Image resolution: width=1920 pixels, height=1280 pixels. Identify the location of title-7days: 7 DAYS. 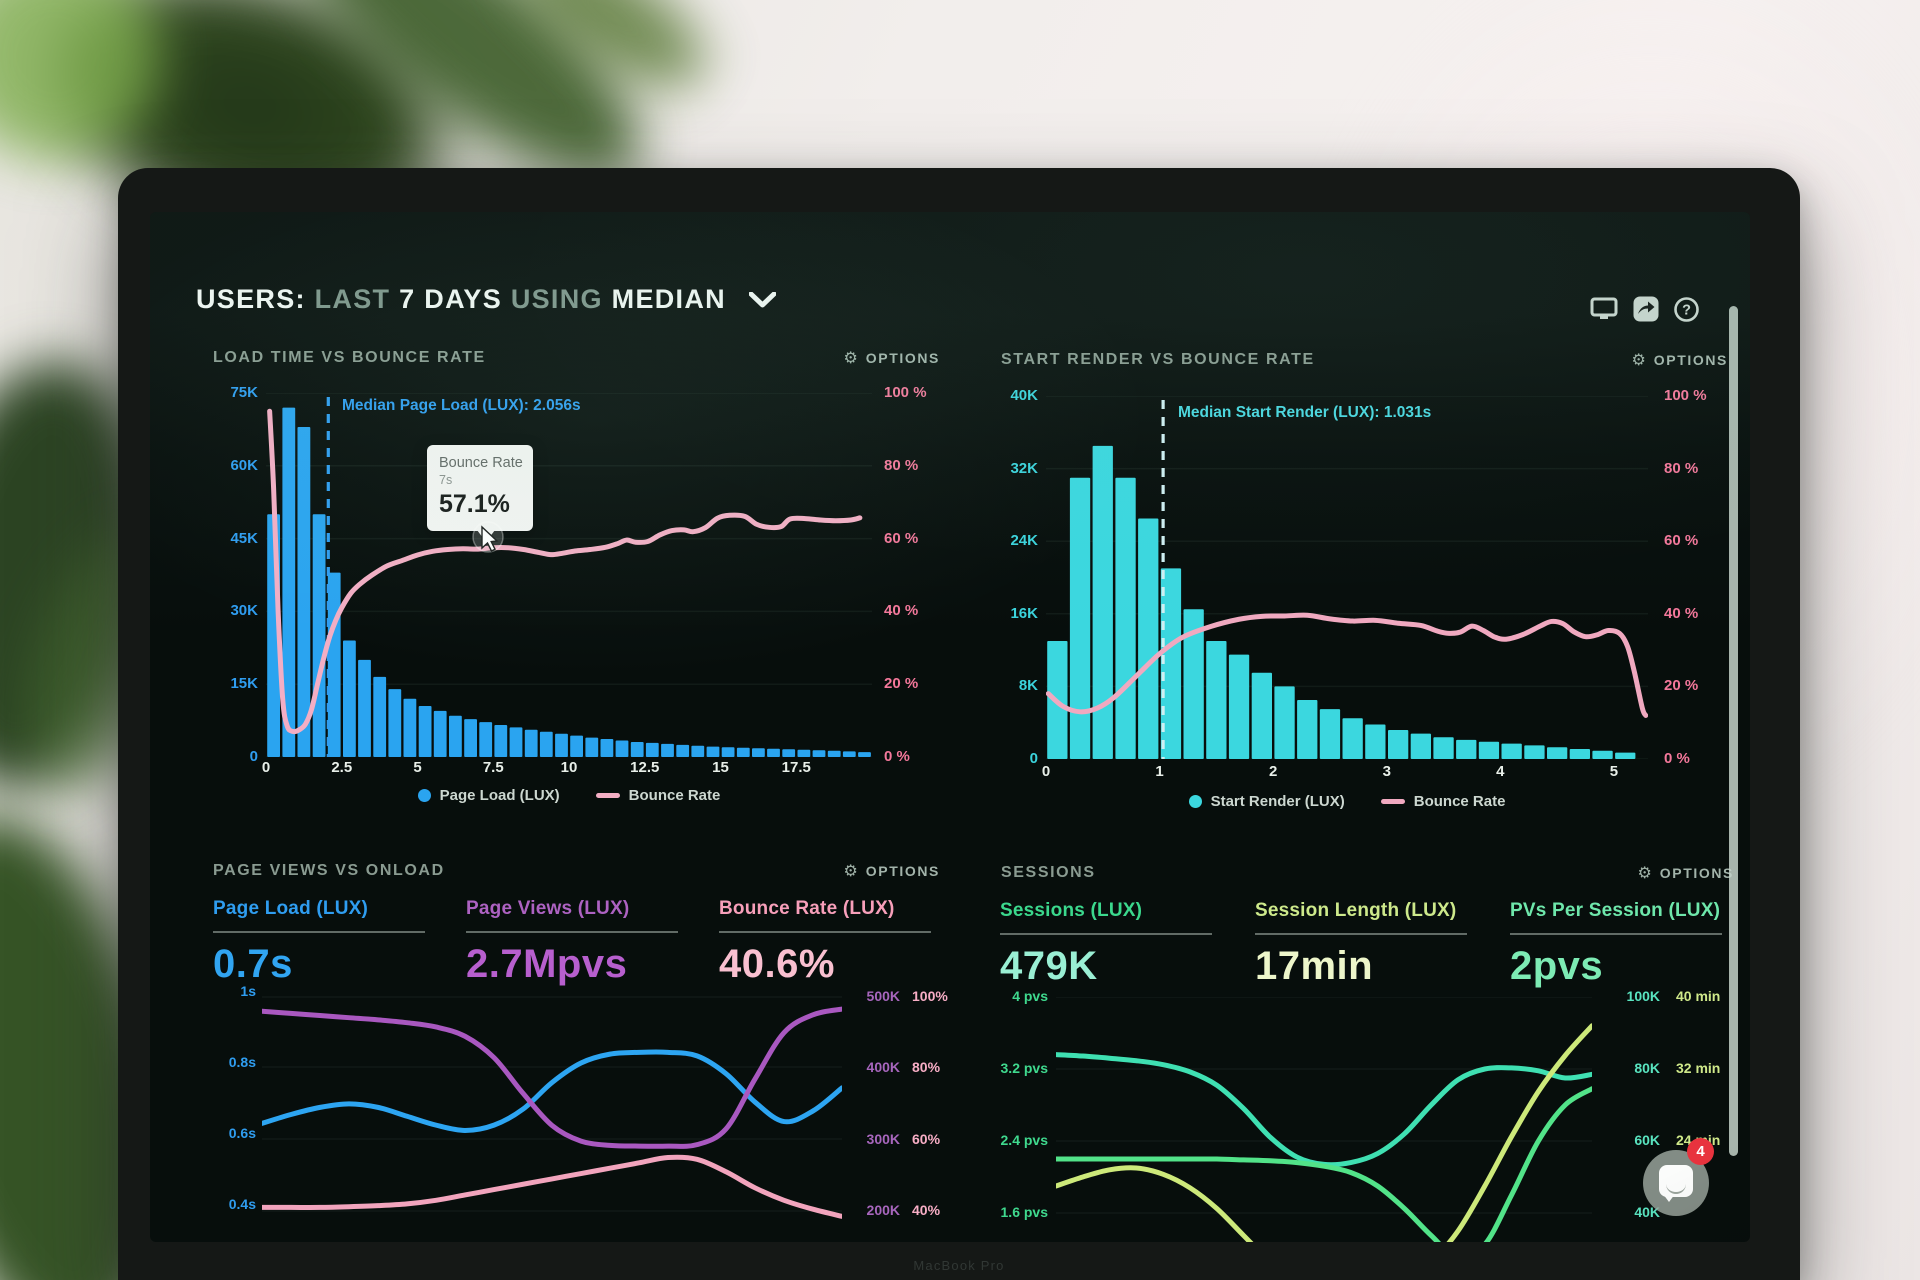
(451, 299).